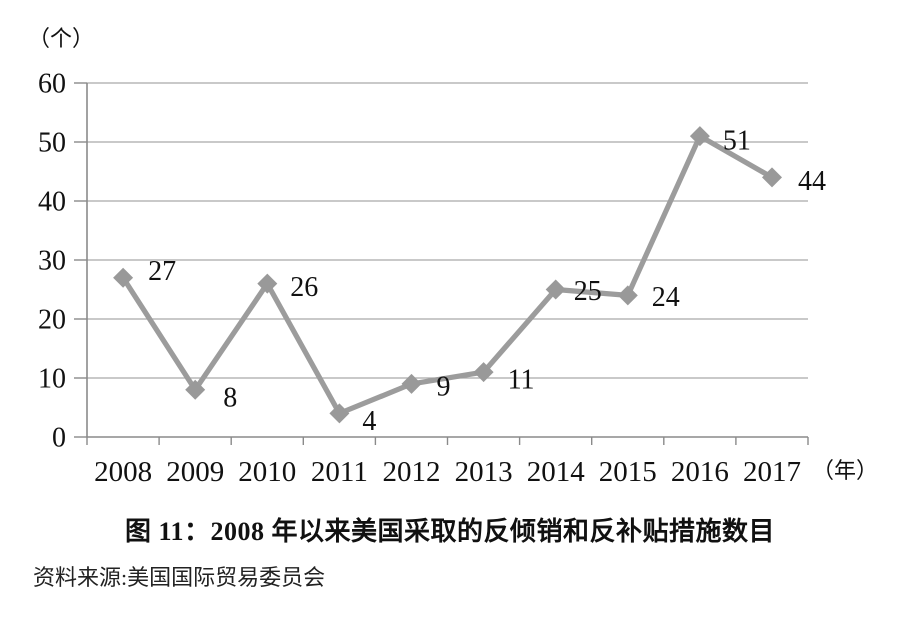 The width and height of the screenshot is (900, 620). What do you see at coordinates (444, 386) in the screenshot?
I see `data-point-label: 9` at bounding box center [444, 386].